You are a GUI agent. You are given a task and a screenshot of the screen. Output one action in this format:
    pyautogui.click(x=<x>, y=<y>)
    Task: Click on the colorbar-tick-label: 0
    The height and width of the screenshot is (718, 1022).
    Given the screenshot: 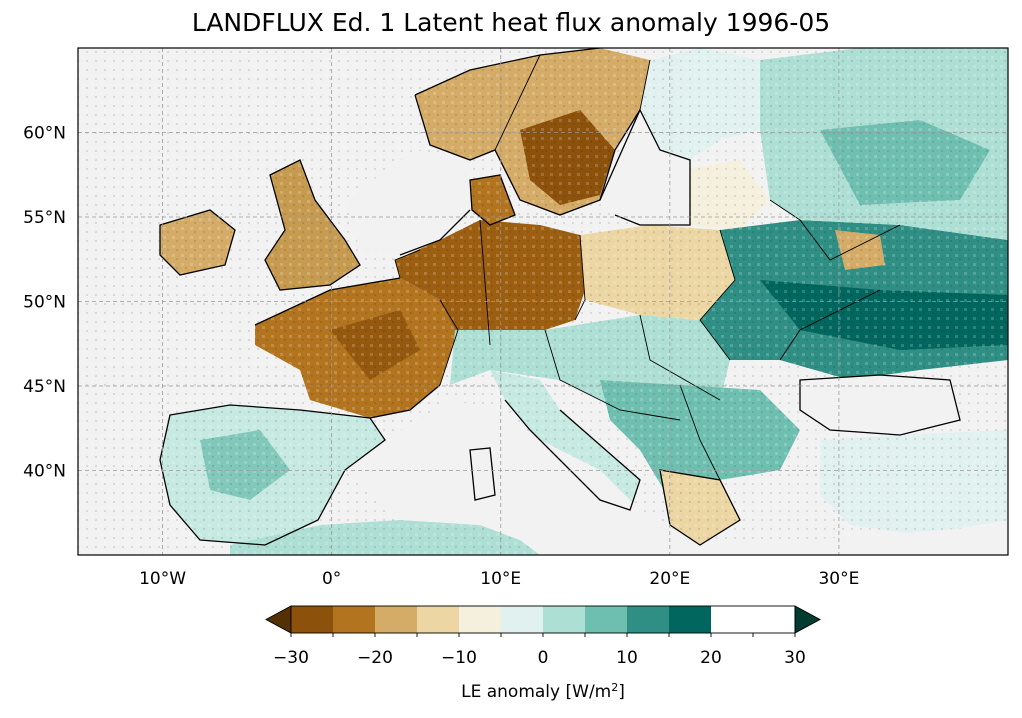 What is the action you would take?
    pyautogui.click(x=543, y=658)
    